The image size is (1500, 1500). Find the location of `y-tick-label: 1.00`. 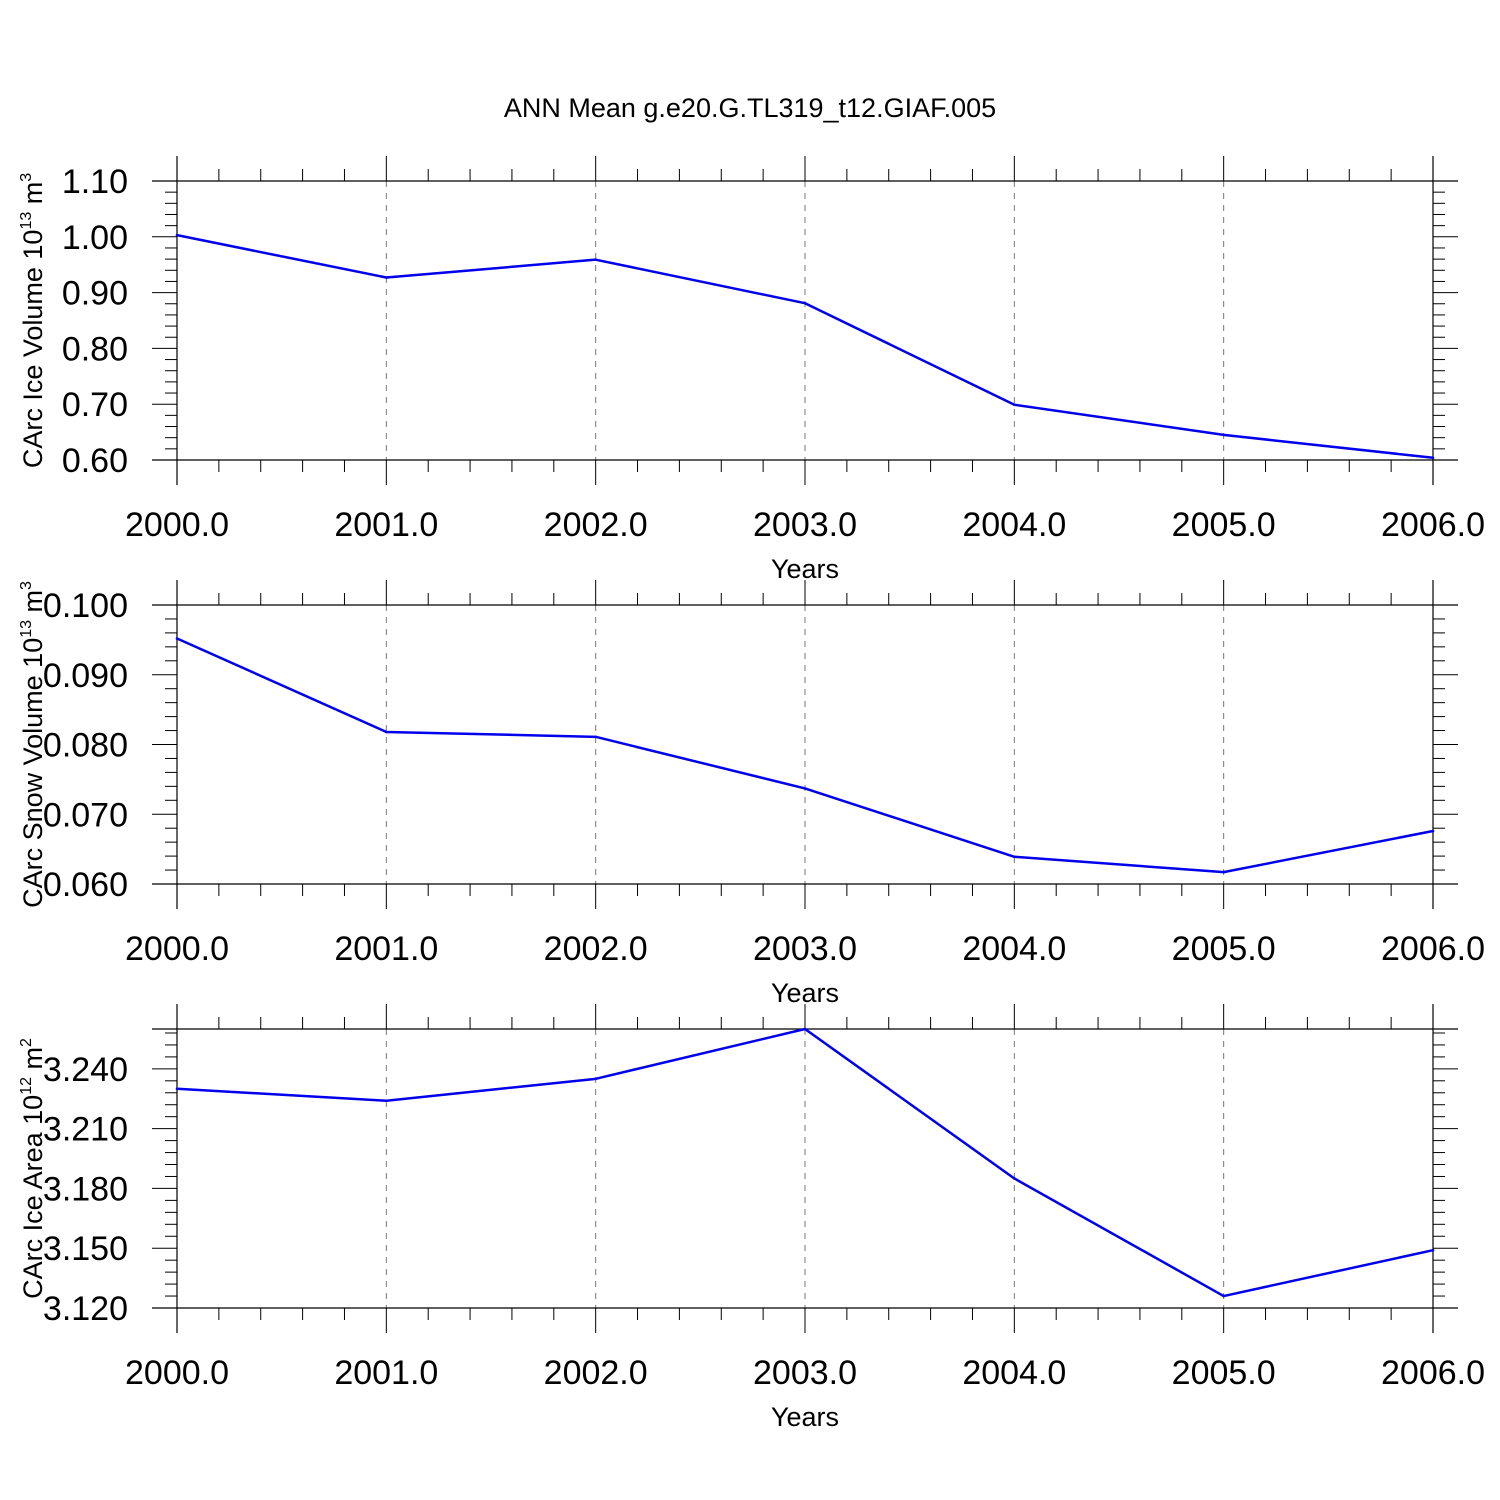

y-tick-label: 1.00 is located at coordinates (95, 238).